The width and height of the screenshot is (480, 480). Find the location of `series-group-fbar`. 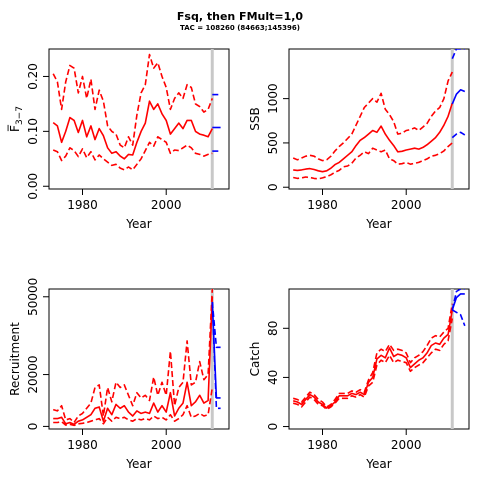

series-group-fbar is located at coordinates (136, 112).